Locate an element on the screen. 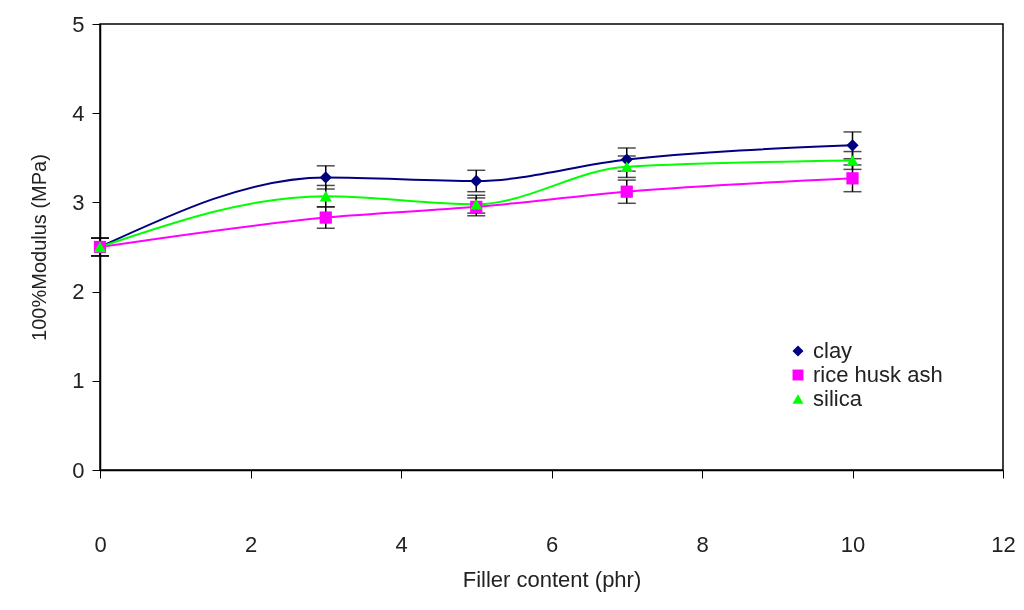 The image size is (1024, 610). x-tick-label: 0 is located at coordinates (100, 544).